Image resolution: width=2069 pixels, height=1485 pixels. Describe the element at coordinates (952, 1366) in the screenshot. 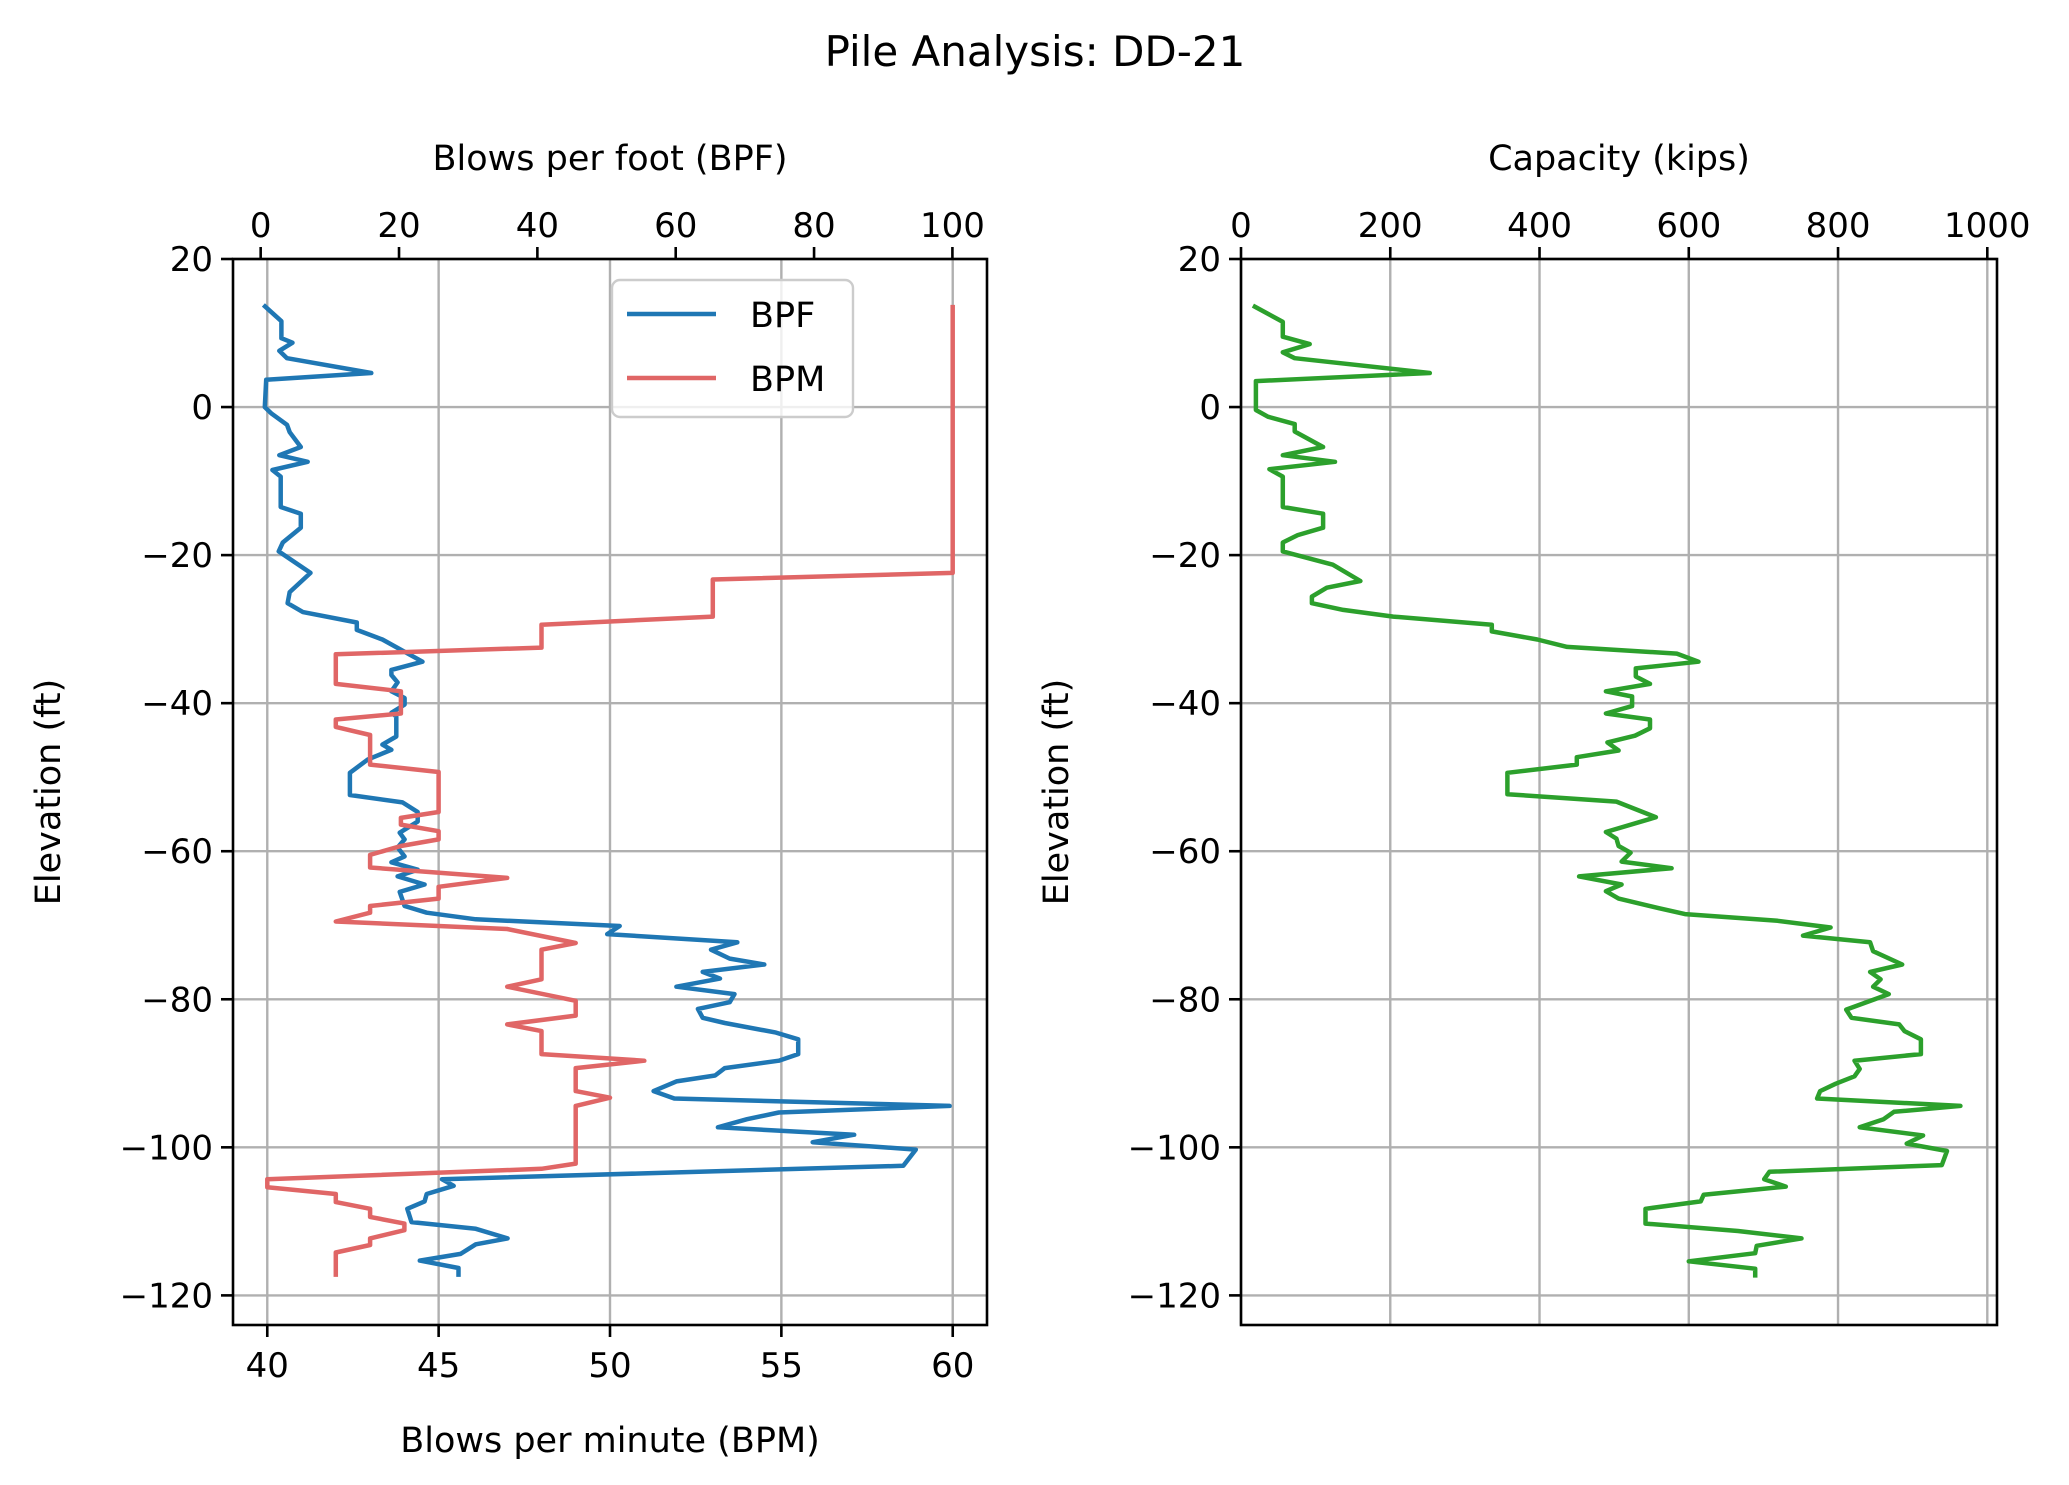

I see `bottom-tick-label: 60` at that location.